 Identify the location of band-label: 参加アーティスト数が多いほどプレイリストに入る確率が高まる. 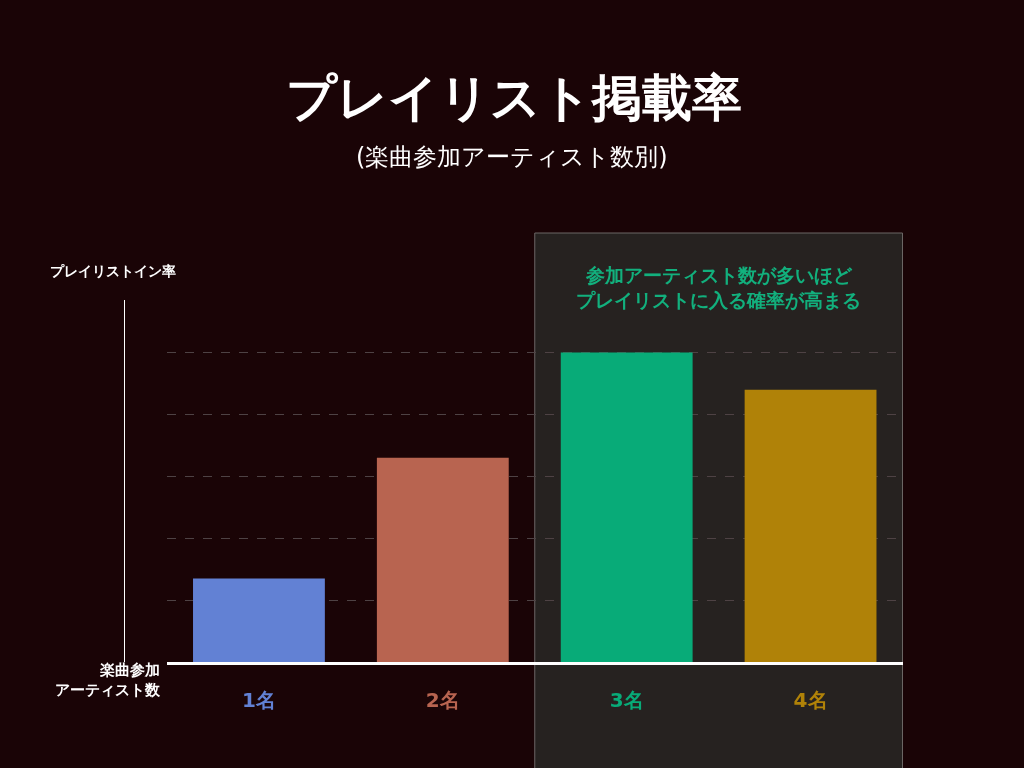
(718, 287).